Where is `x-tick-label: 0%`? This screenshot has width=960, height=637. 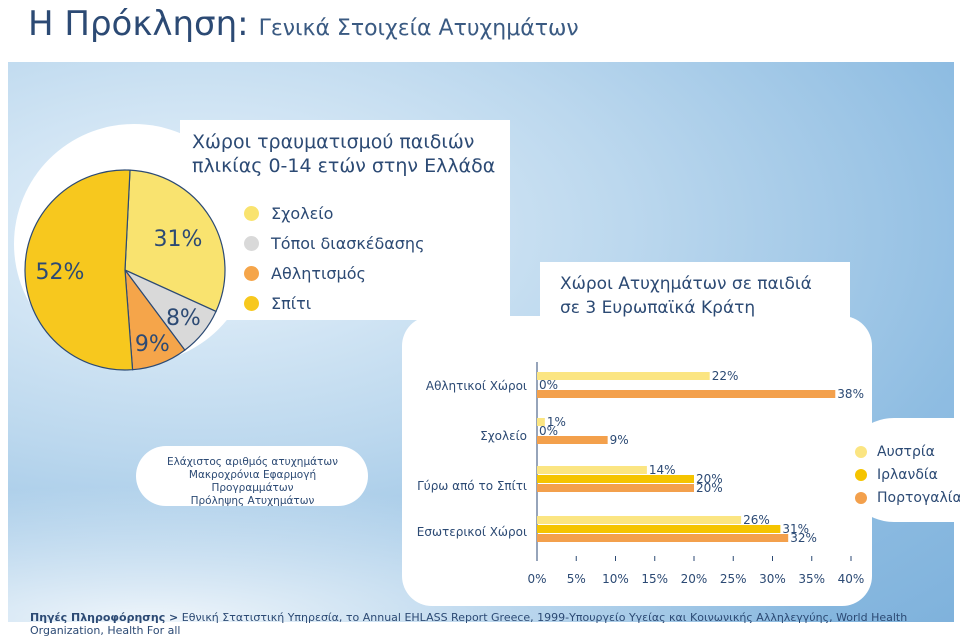 x-tick-label: 0% is located at coordinates (536, 579).